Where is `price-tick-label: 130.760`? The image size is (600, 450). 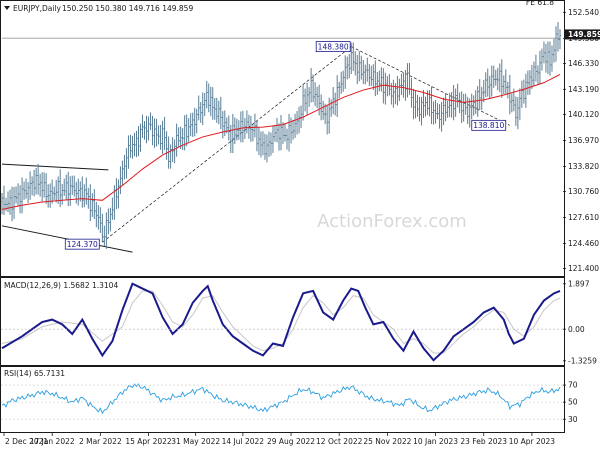 price-tick-label: 130.760 is located at coordinates (583, 191).